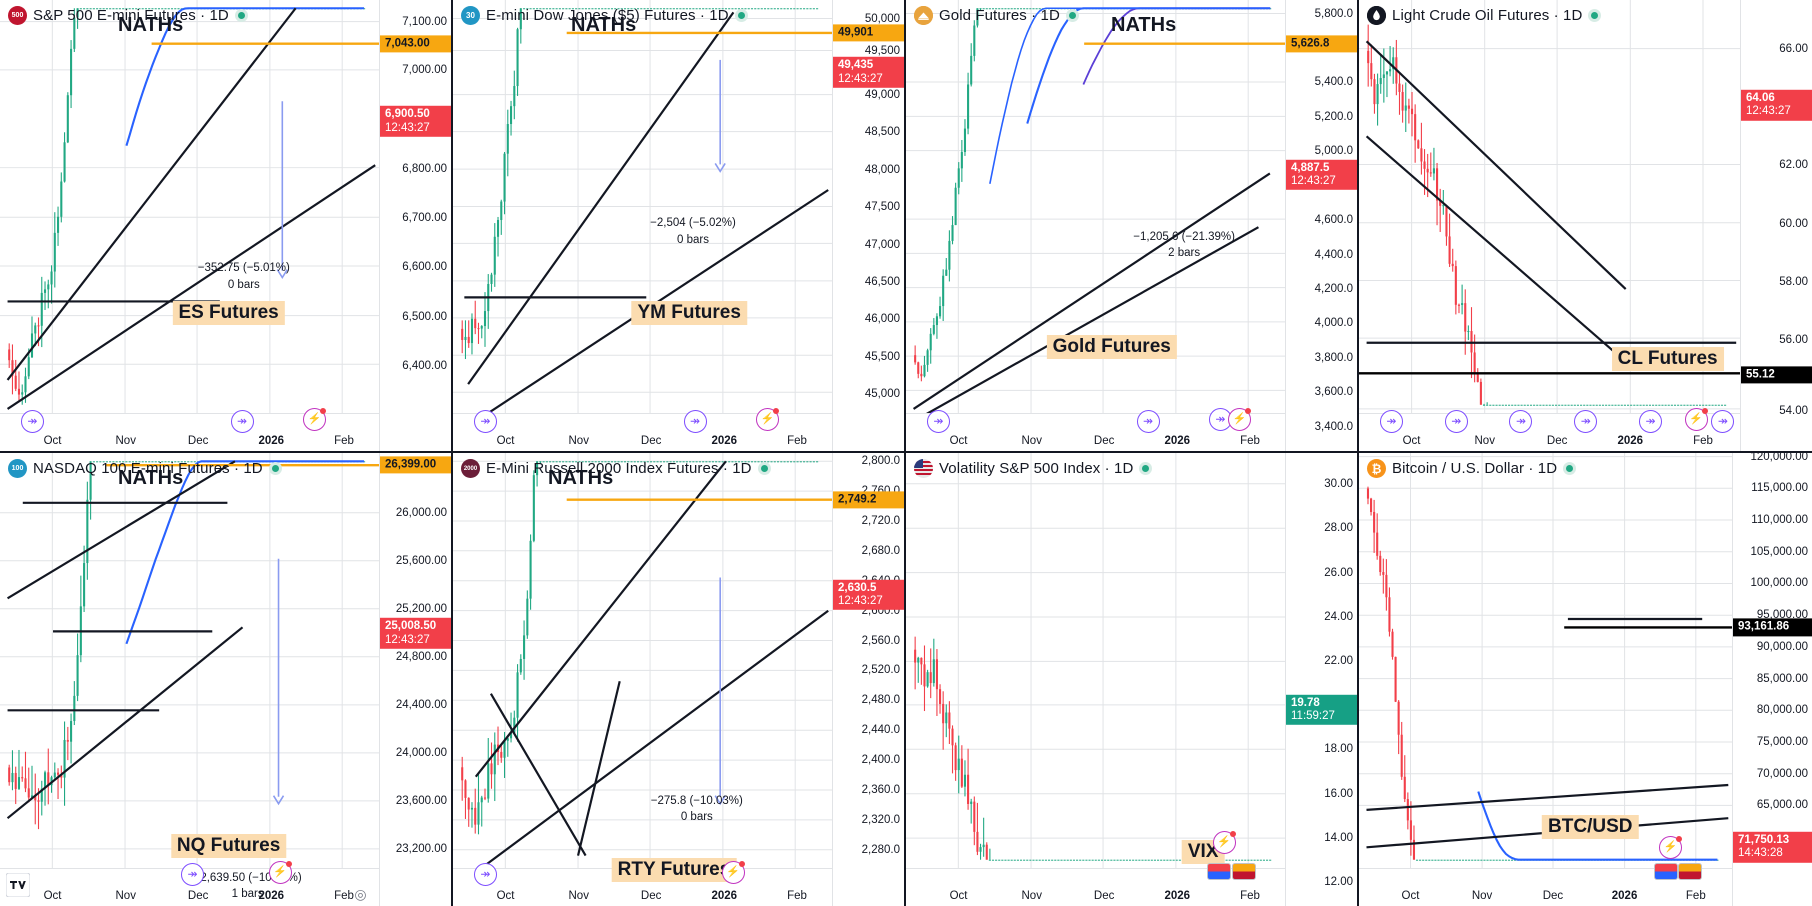 This screenshot has height=906, width=1812. What do you see at coordinates (1095, 432) in the screenshot?
I see `time-axis-gc: Oct Nov Dec 2026 Feb` at bounding box center [1095, 432].